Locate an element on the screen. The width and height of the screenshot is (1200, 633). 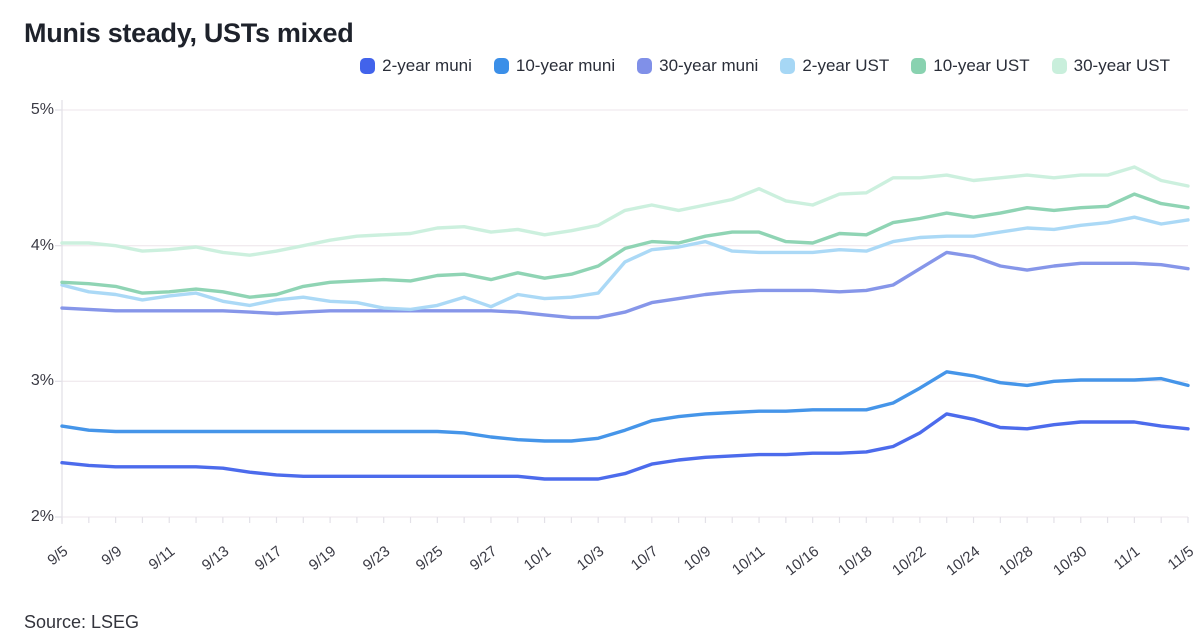
source-note: Source: LSEG is located at coordinates (82, 622).